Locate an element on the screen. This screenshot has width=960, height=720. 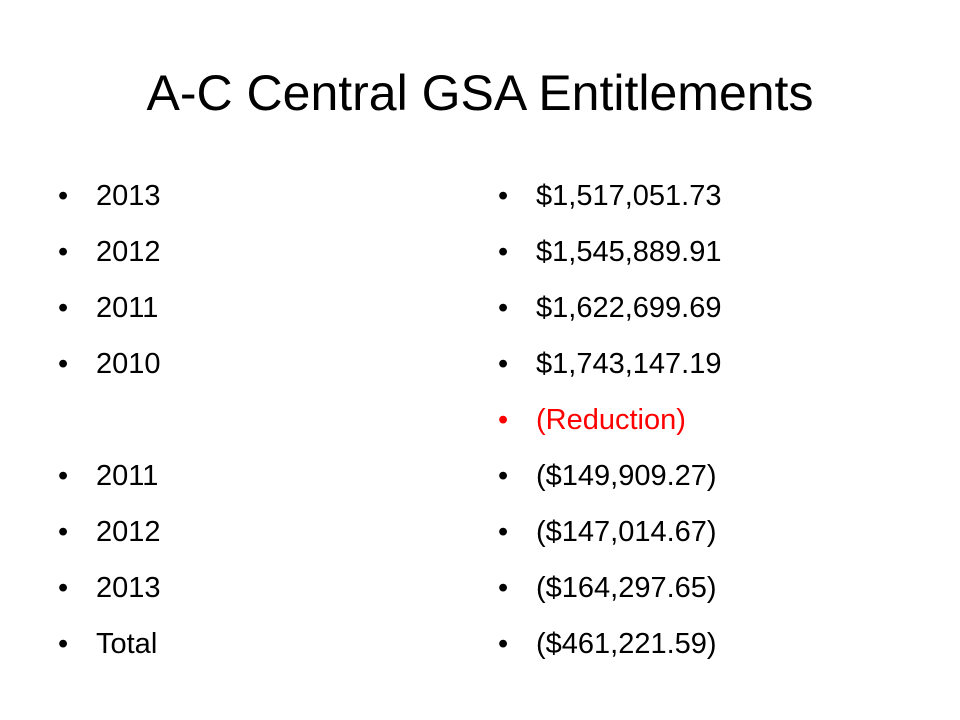
list-item: • $1,622,699.69 is located at coordinates (708, 308).